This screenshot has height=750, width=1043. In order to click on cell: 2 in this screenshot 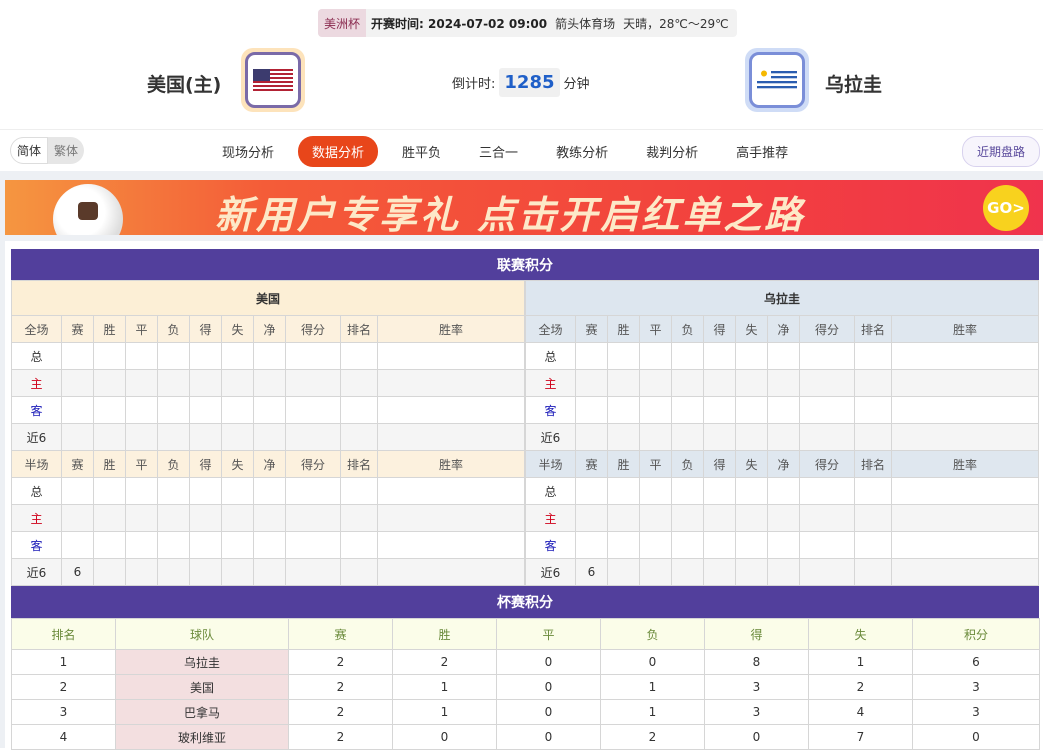, I will do `click(340, 712)`.